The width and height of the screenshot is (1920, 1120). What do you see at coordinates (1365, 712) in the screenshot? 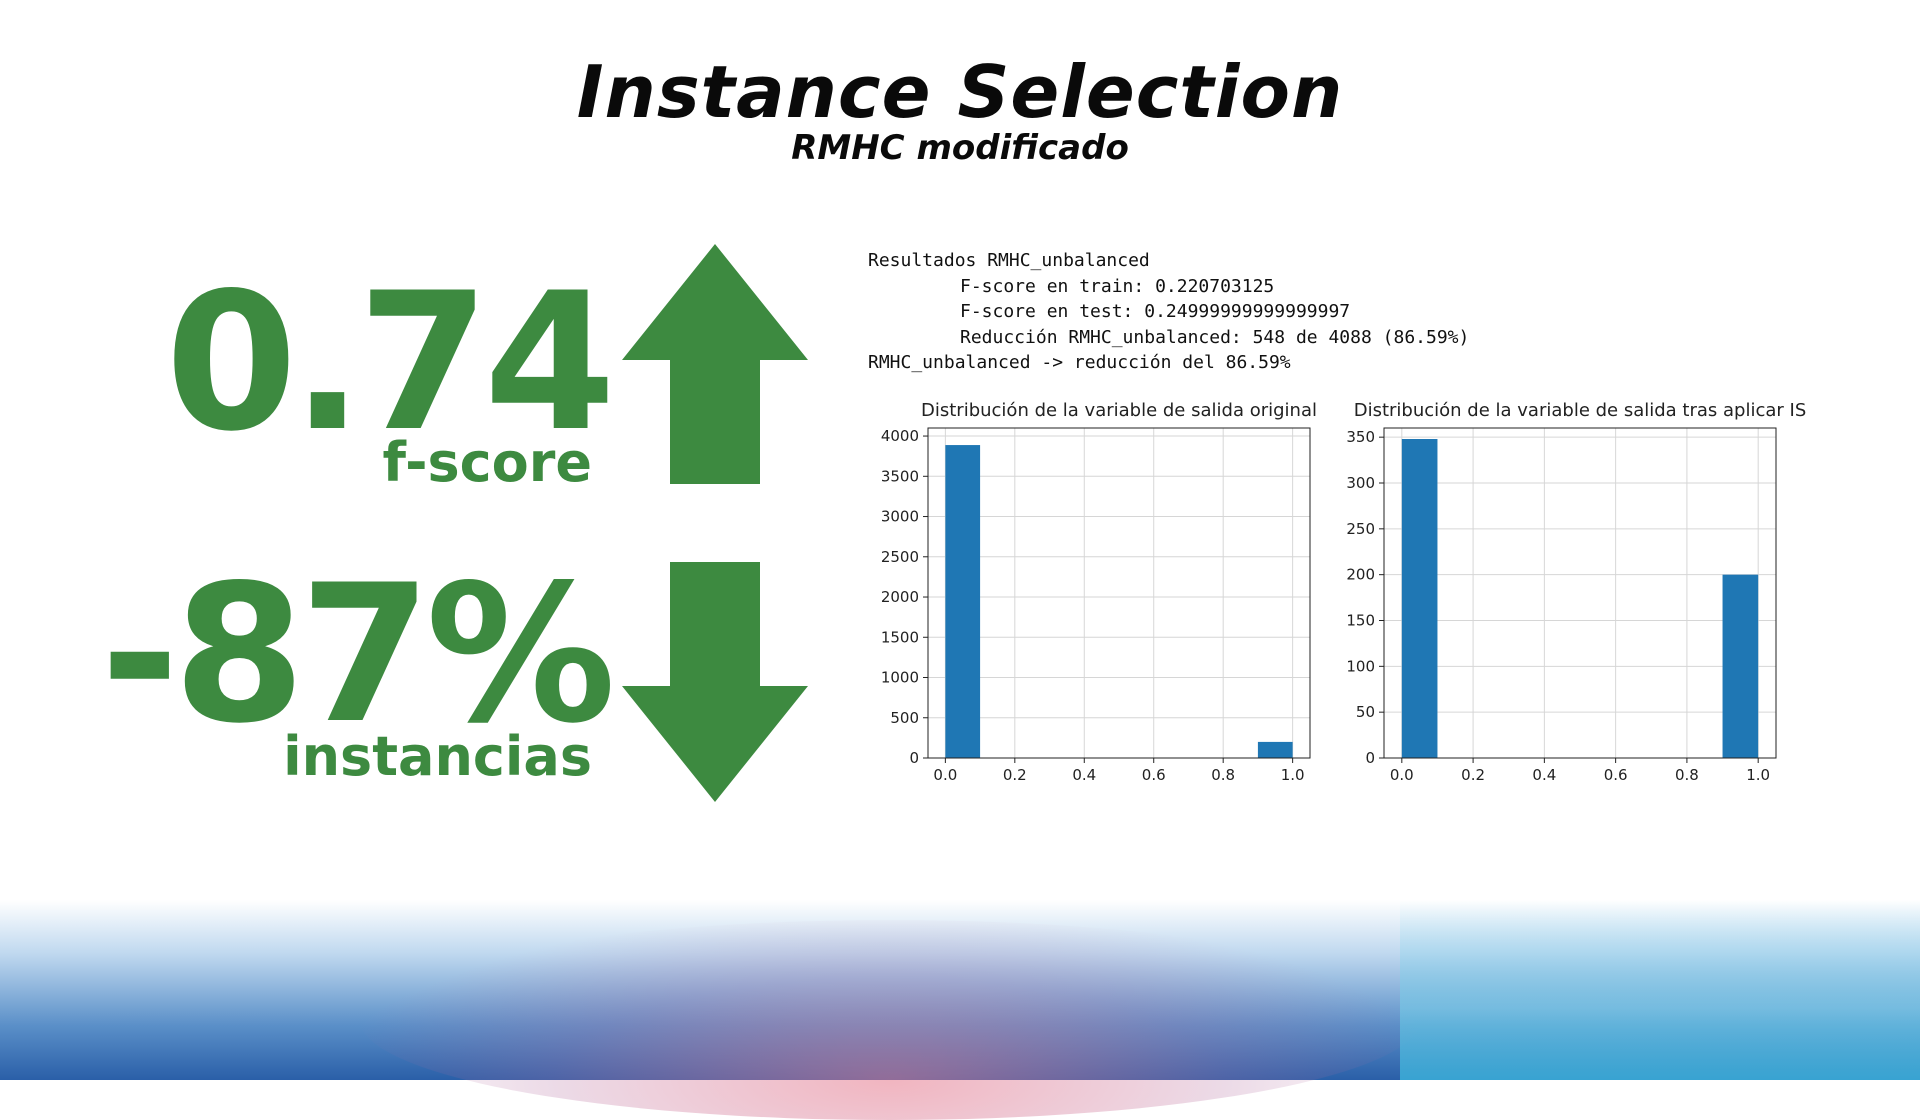
I see `y-tick-label: 50` at bounding box center [1365, 712].